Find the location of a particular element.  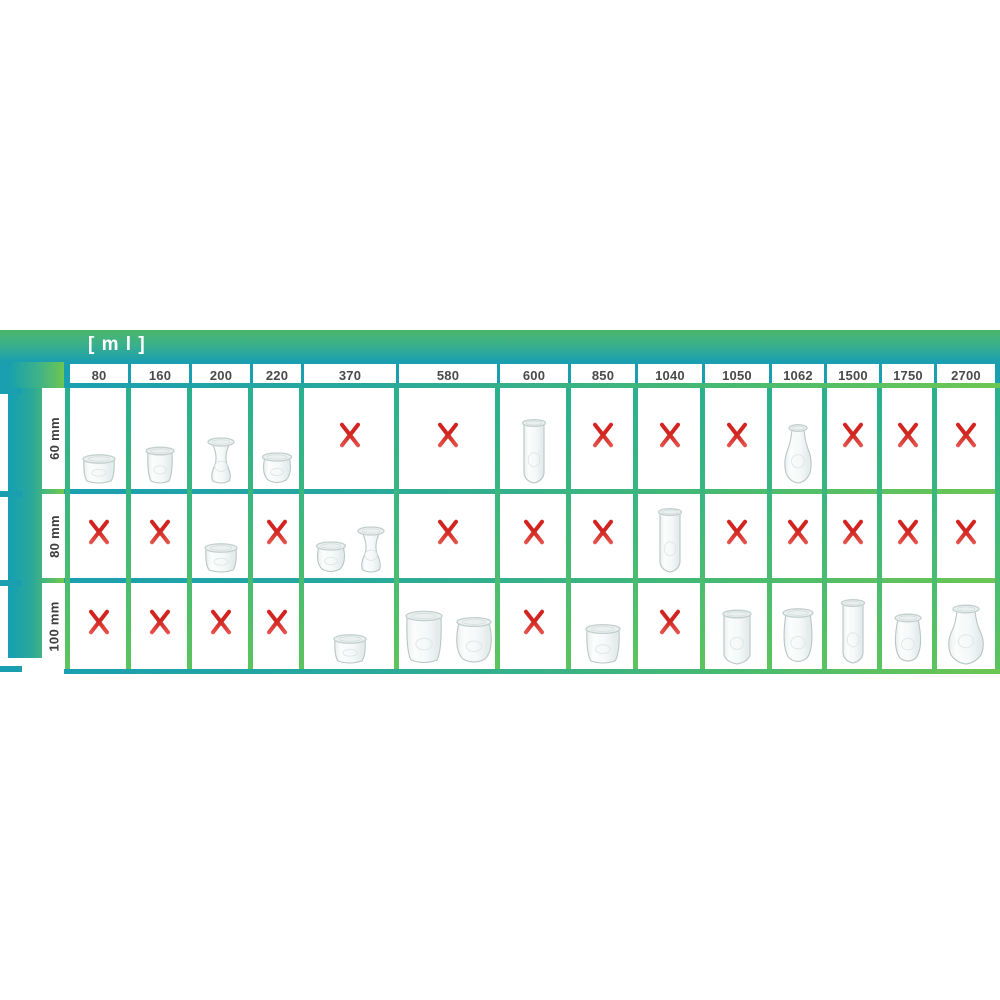

column-header-2700: 2700 is located at coordinates (966, 375).